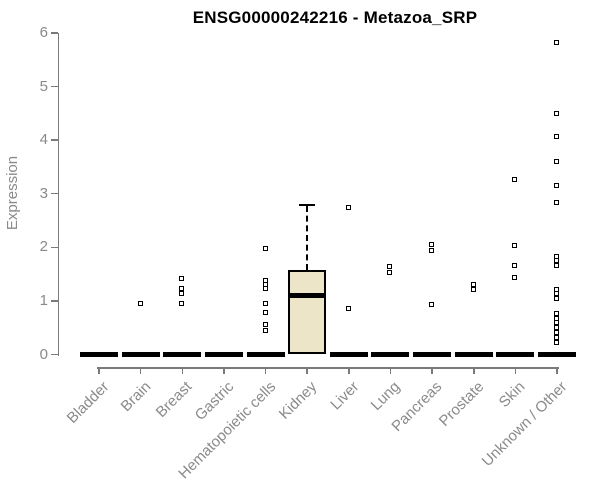 This screenshot has width=600, height=500. I want to click on median-bar-prostate, so click(473, 354).